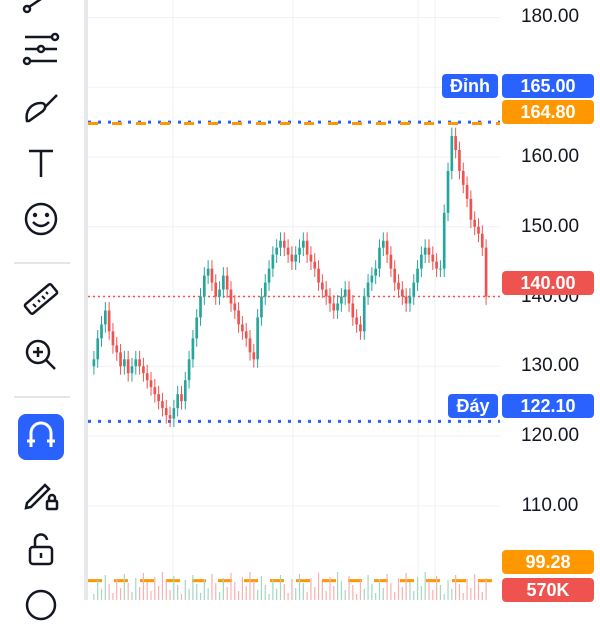 This screenshot has width=600, height=630. I want to click on more-tool, so click(41, 607).